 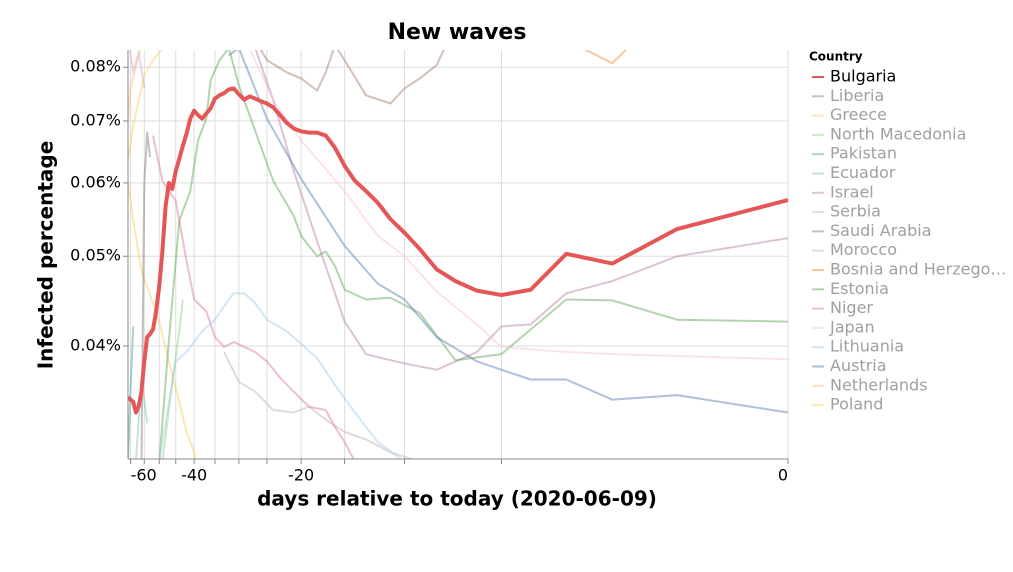 What do you see at coordinates (95, 181) in the screenshot?
I see `y-tick-label: 0.06%` at bounding box center [95, 181].